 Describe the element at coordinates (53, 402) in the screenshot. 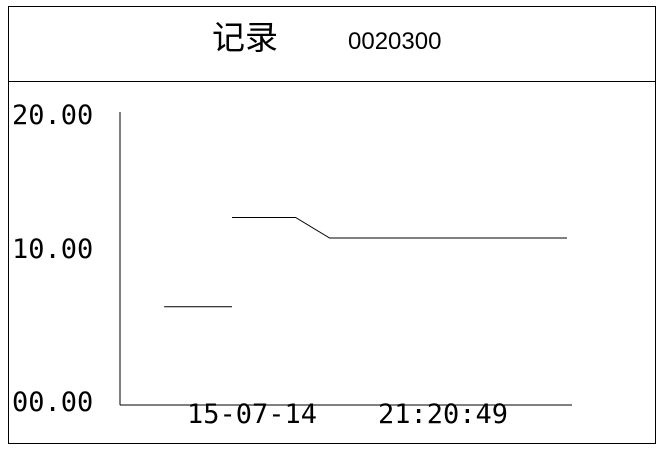

I see `y-tick-label-min: 00.00` at that location.